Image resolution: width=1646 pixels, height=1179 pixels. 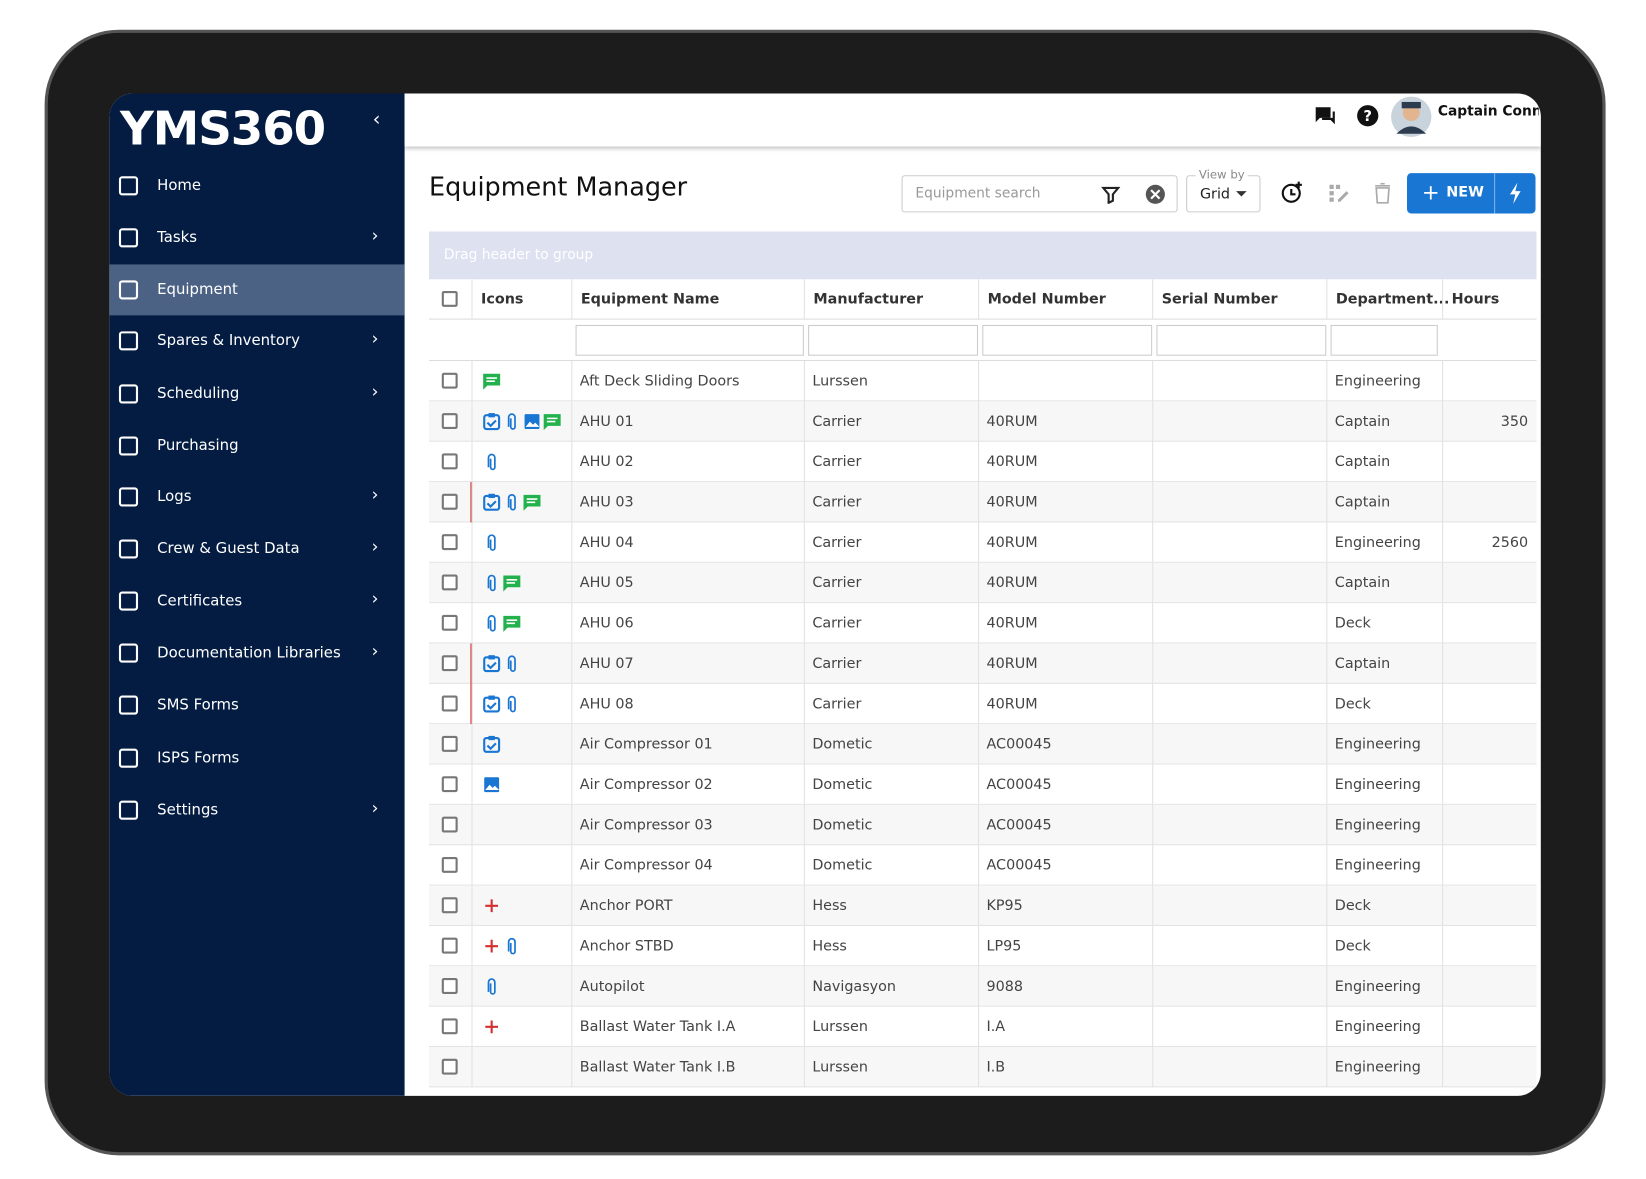 I want to click on column-header: Model Number, so click(x=1065, y=299).